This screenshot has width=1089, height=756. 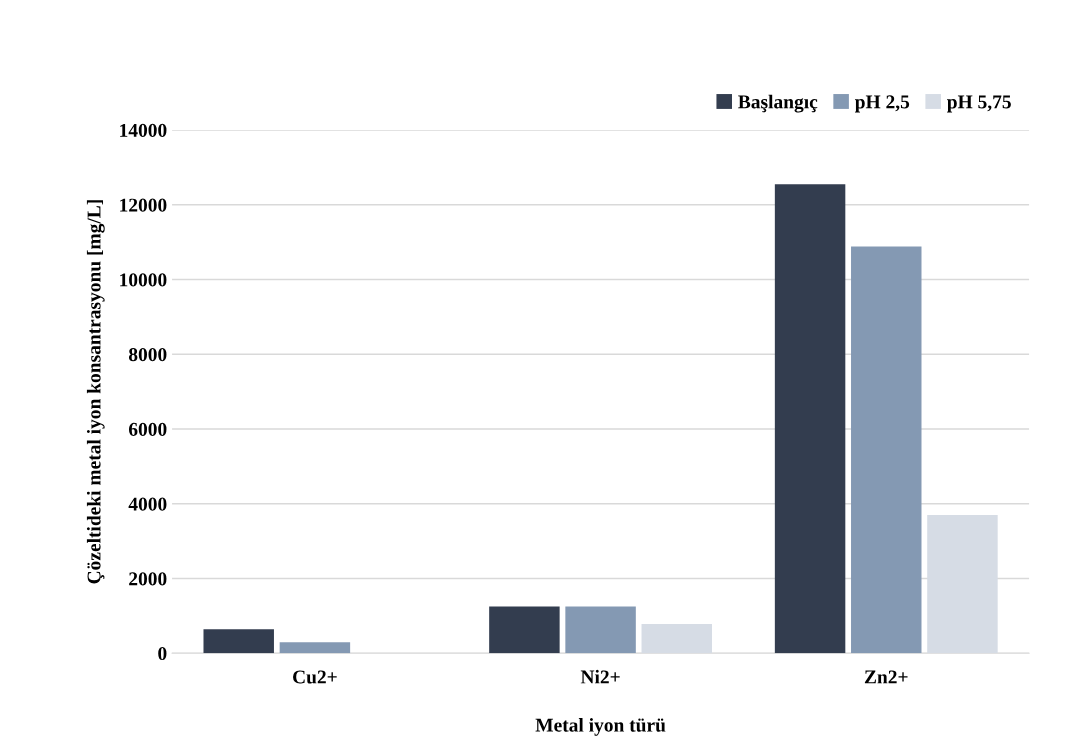 I want to click on y-tick-label: 8000, so click(x=147, y=355).